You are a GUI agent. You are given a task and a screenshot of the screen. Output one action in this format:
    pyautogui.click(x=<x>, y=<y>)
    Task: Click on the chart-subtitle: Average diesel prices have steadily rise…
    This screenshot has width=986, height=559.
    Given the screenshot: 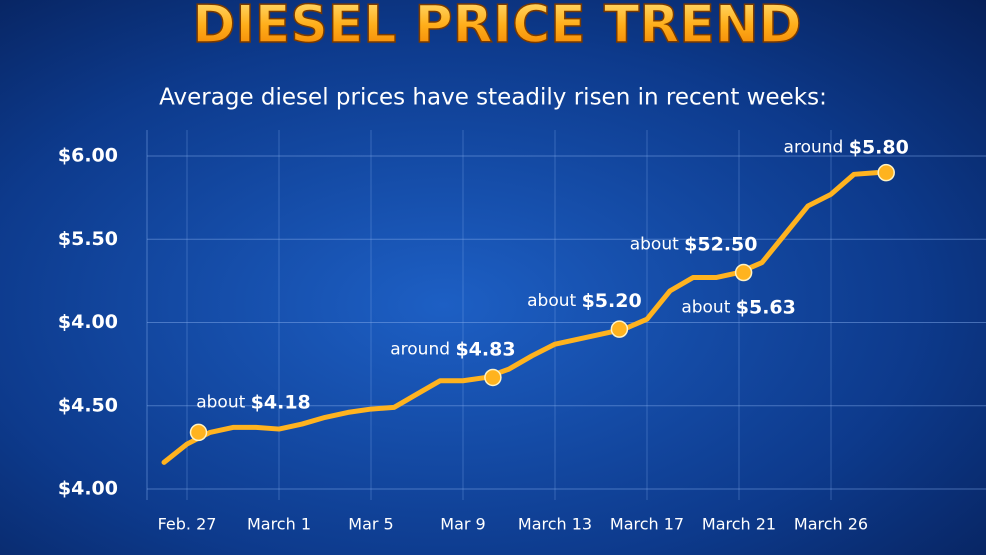 What is the action you would take?
    pyautogui.click(x=493, y=98)
    